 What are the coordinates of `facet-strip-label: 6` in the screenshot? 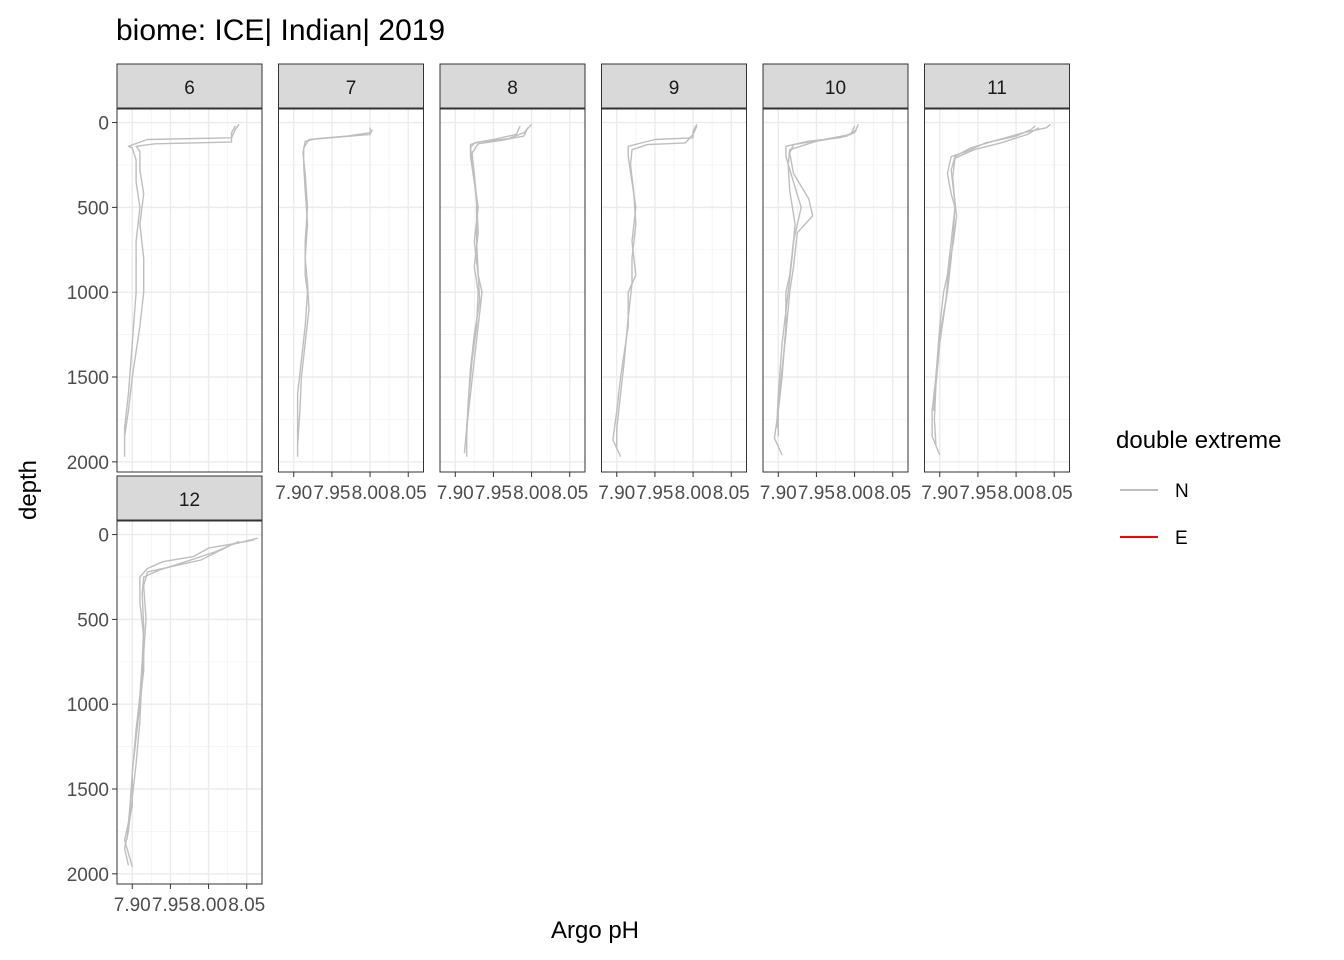 It's located at (189, 88).